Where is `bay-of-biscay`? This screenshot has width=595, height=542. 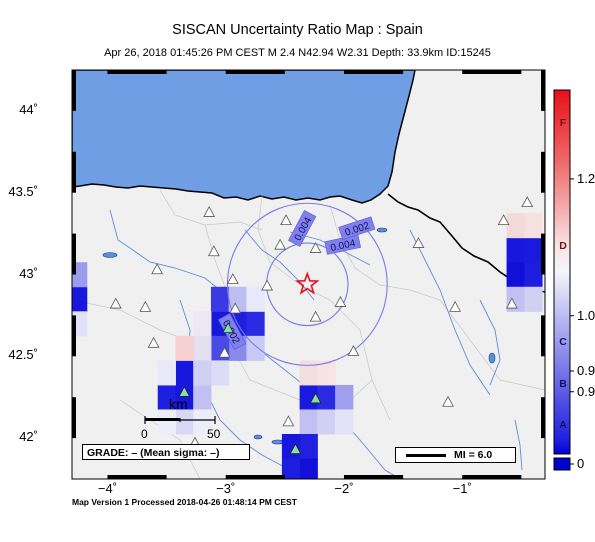 bay-of-biscay is located at coordinates (244, 137).